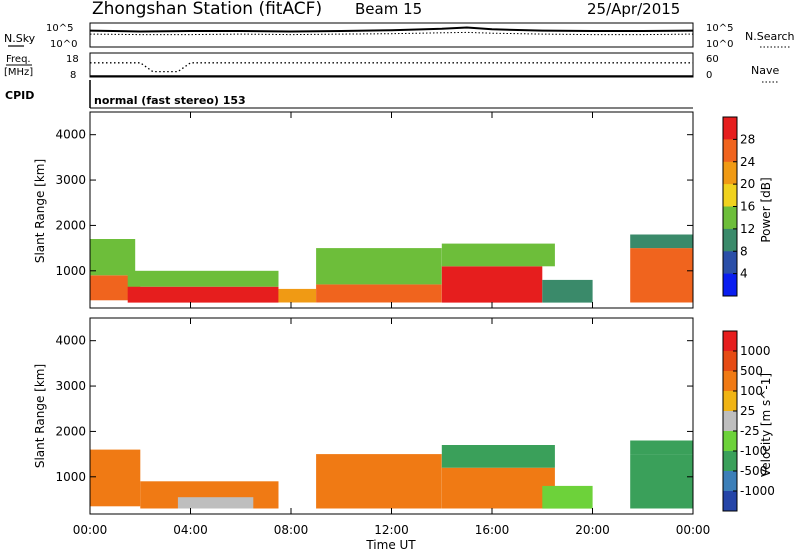  I want to click on nave-series-line, so click(391, 67).